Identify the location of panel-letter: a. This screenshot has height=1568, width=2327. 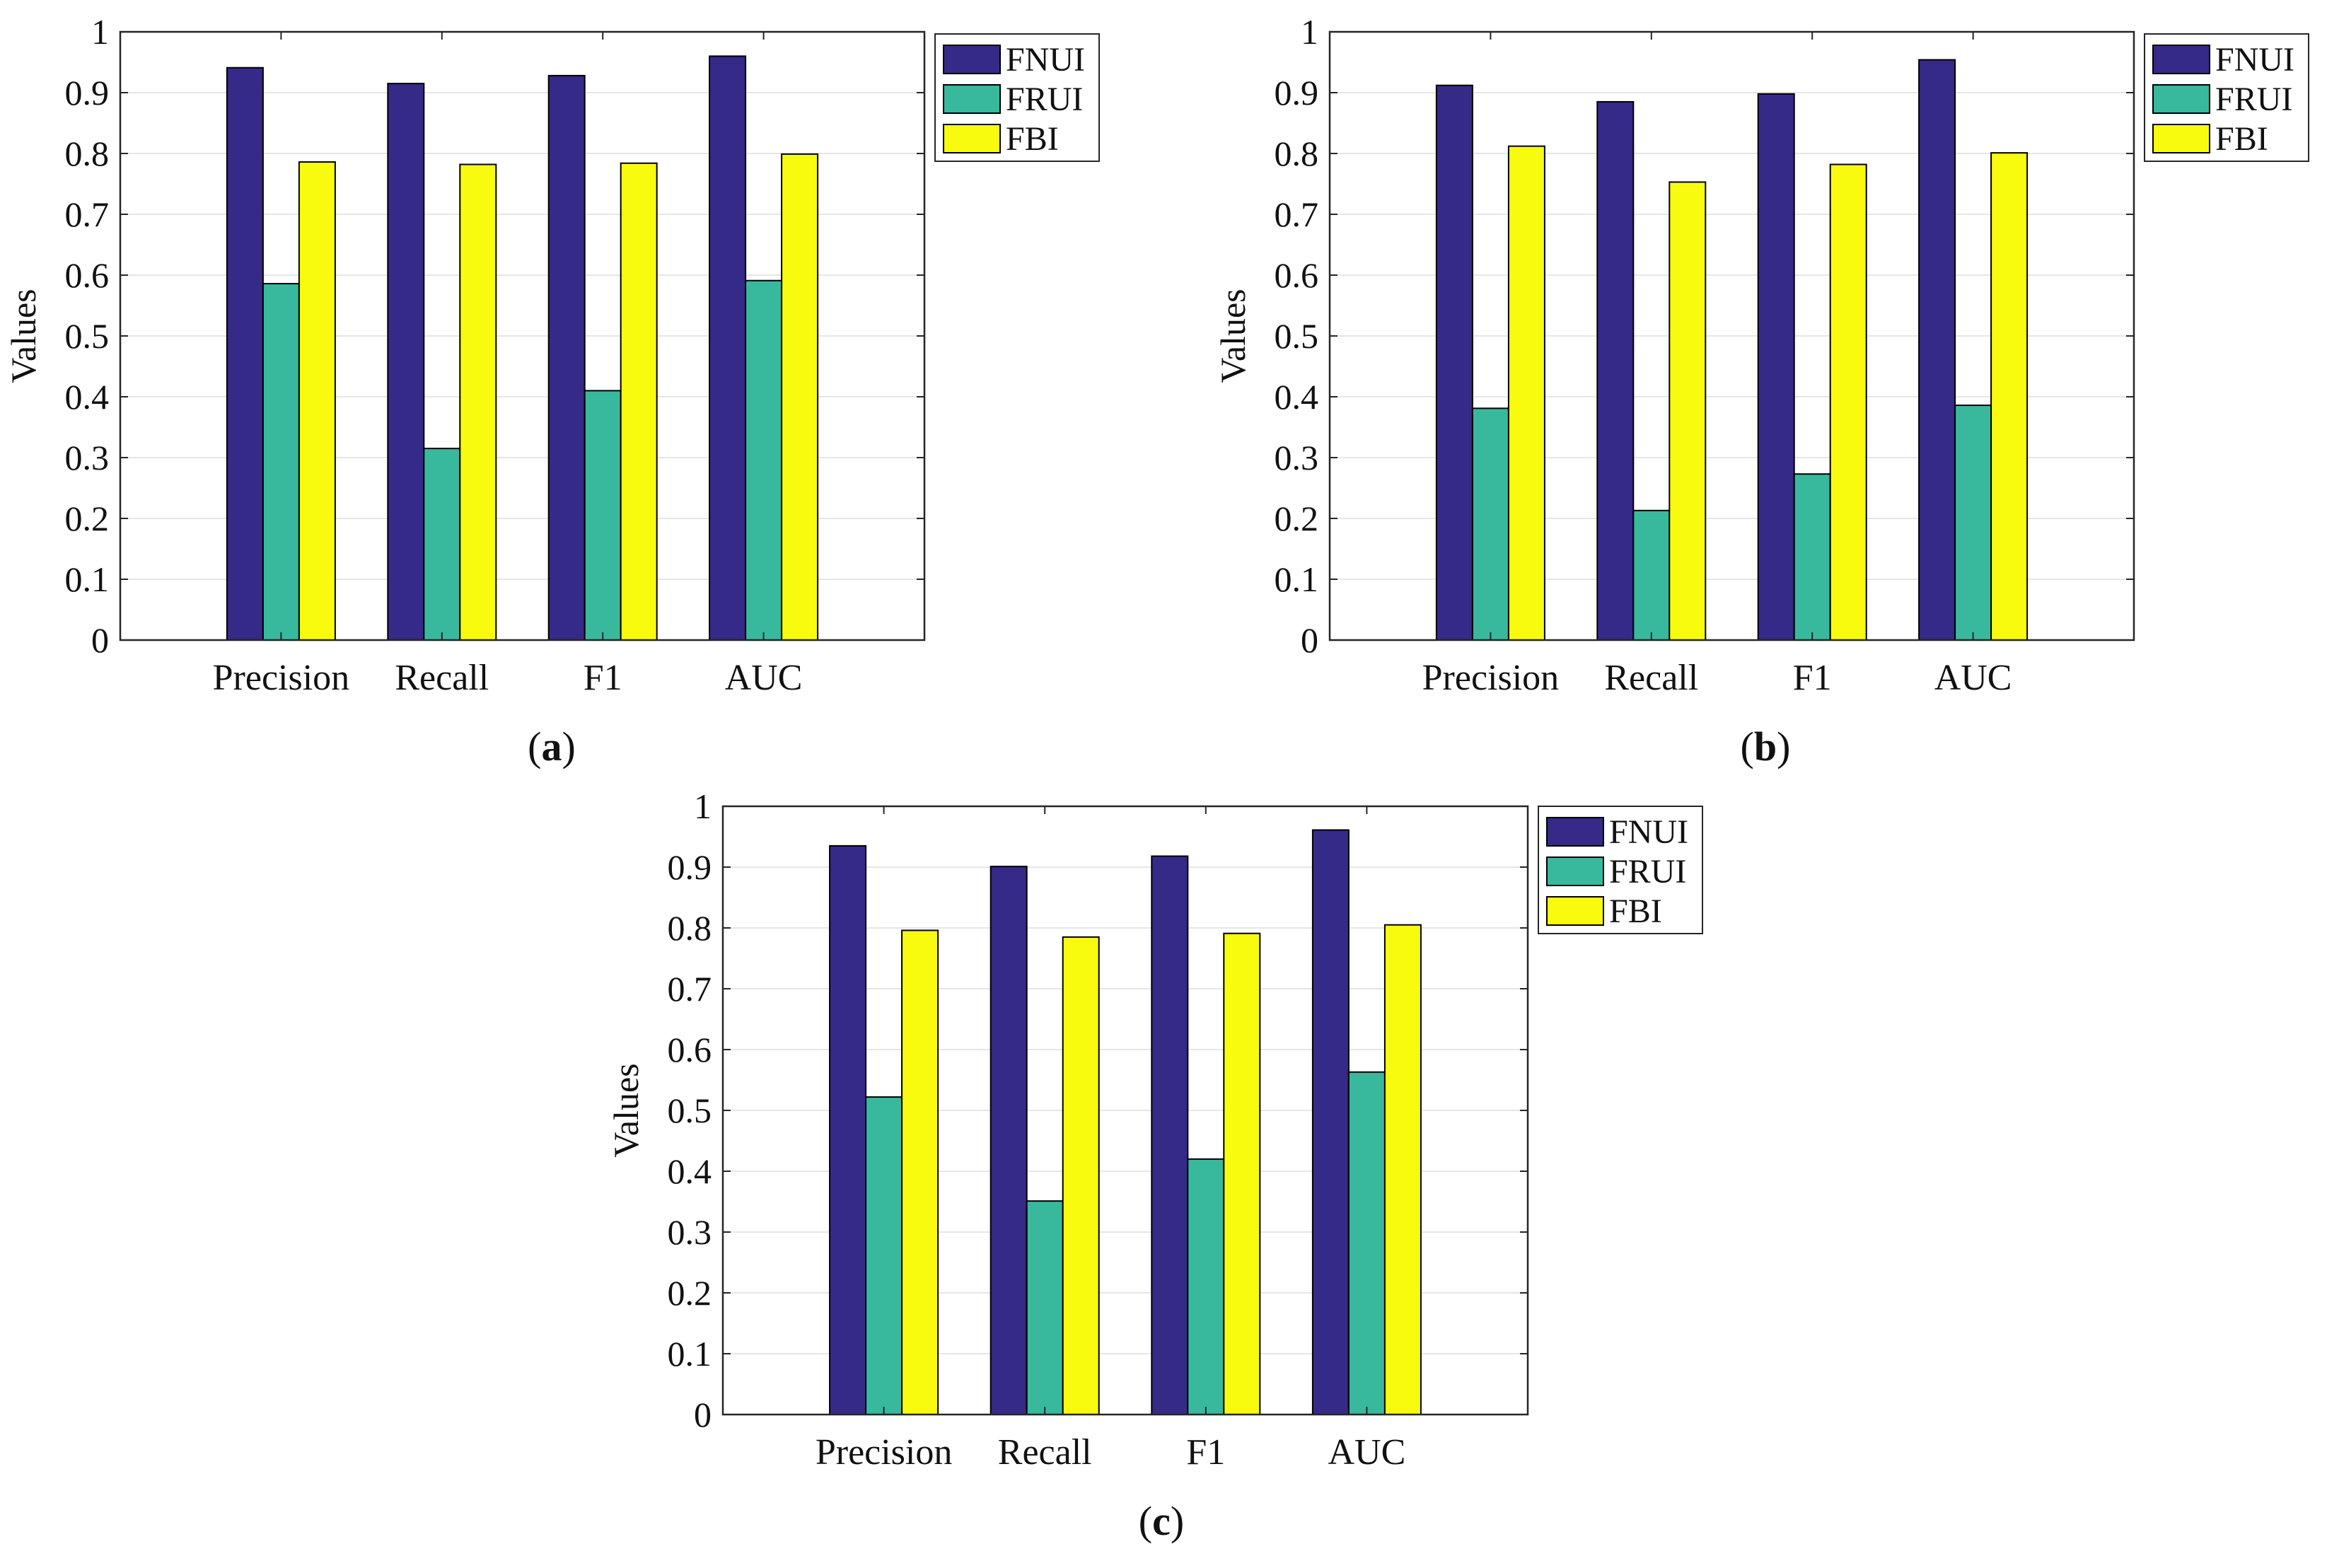
(552, 747).